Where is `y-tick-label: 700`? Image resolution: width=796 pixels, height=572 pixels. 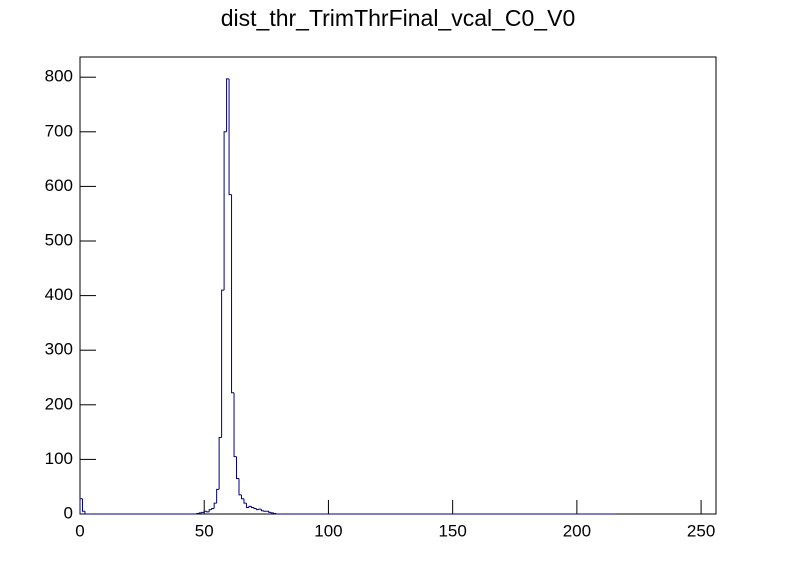 y-tick-label: 700 is located at coordinates (59, 130).